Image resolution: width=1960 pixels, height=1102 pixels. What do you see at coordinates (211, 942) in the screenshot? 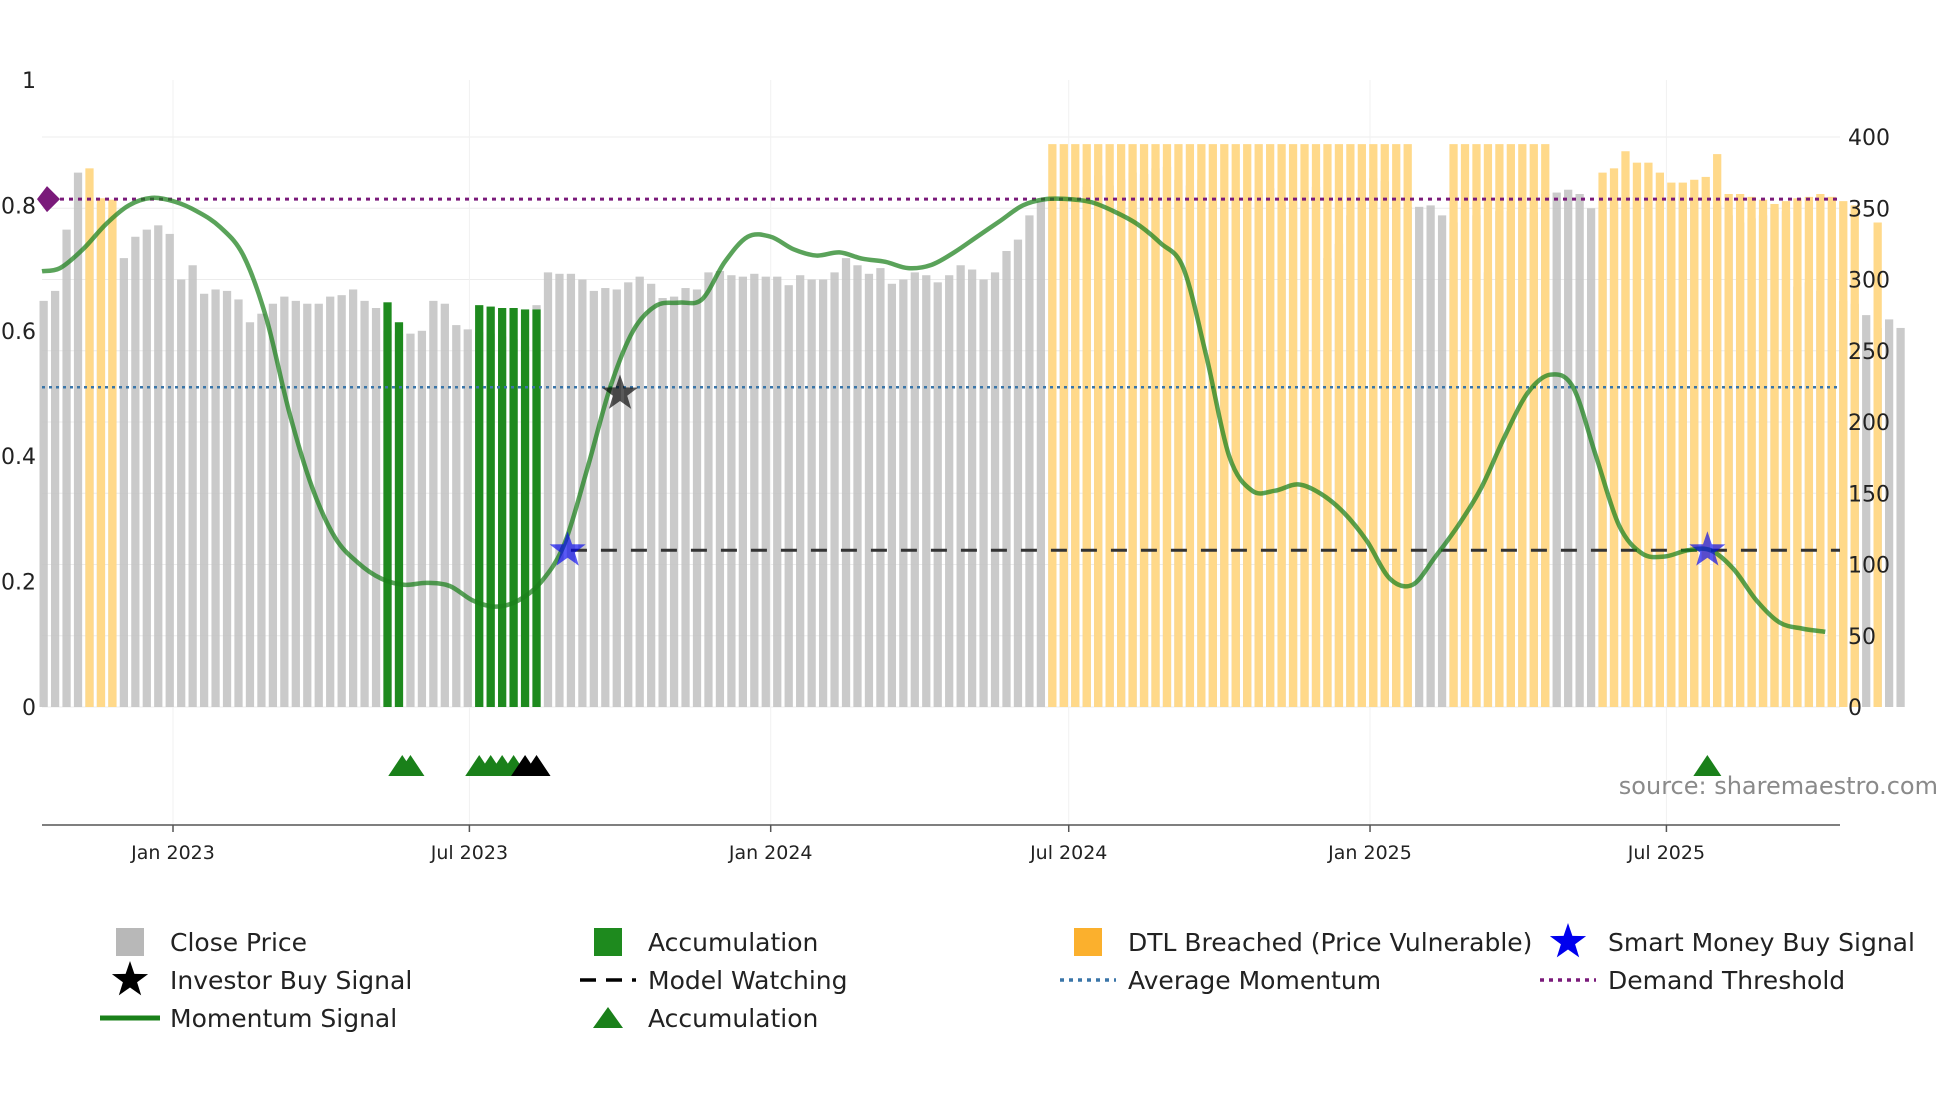
I see `legend-item: Close Price` at bounding box center [211, 942].